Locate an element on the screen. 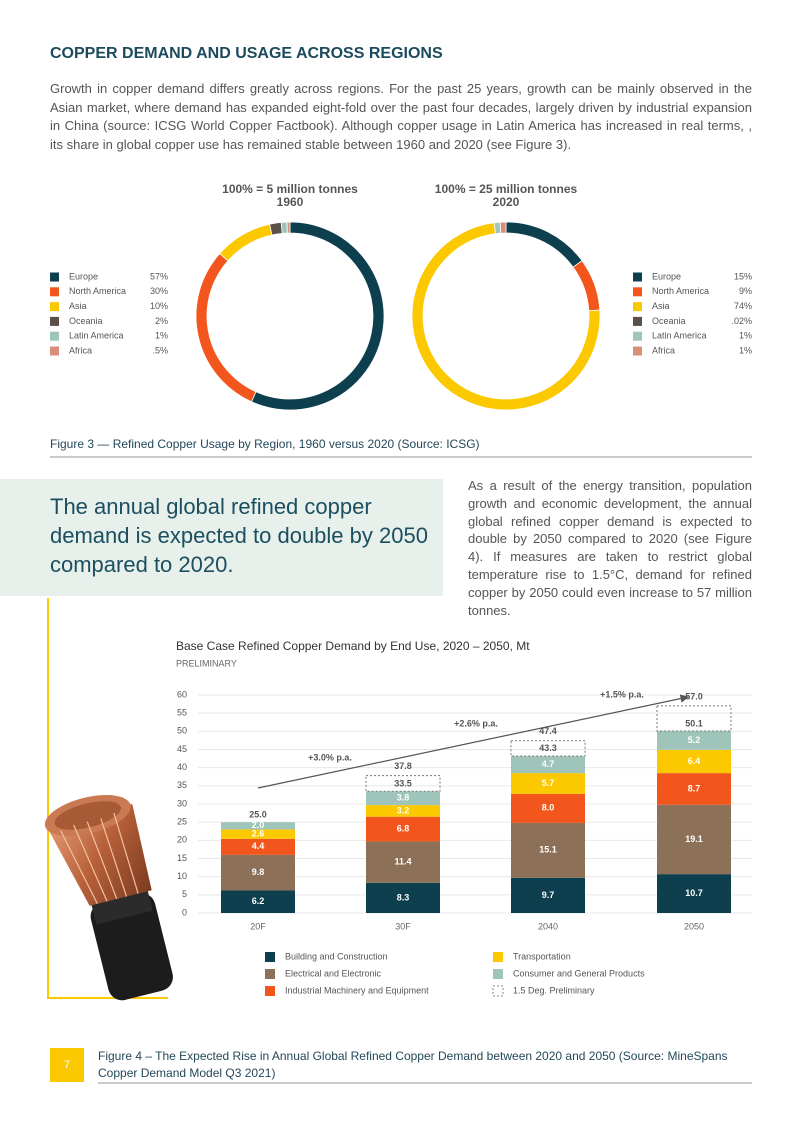 The image size is (802, 1133). value-label: 8.3 is located at coordinates (403, 897).